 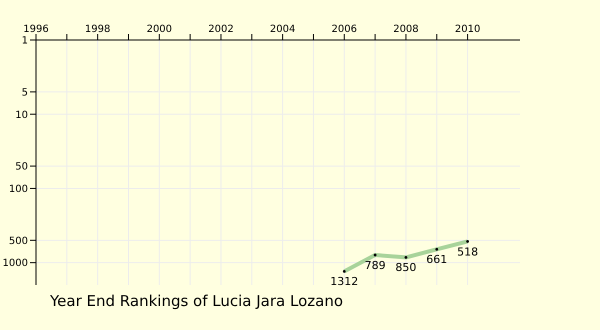 What do you see at coordinates (21, 167) in the screenshot?
I see `y-tick-label: 50` at bounding box center [21, 167].